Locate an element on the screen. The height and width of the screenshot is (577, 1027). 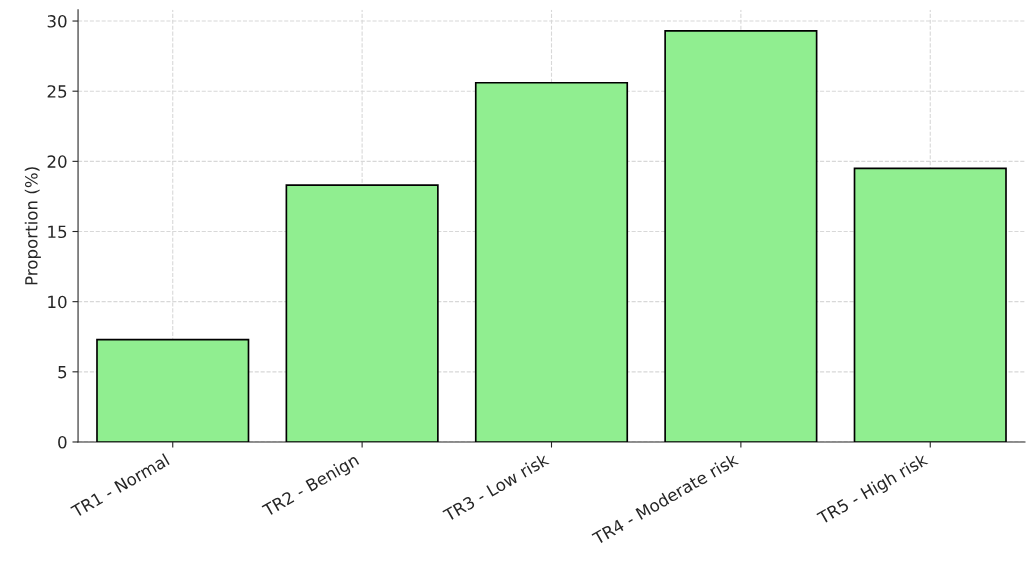
y-tick-label: 30 is located at coordinates (57, 21).